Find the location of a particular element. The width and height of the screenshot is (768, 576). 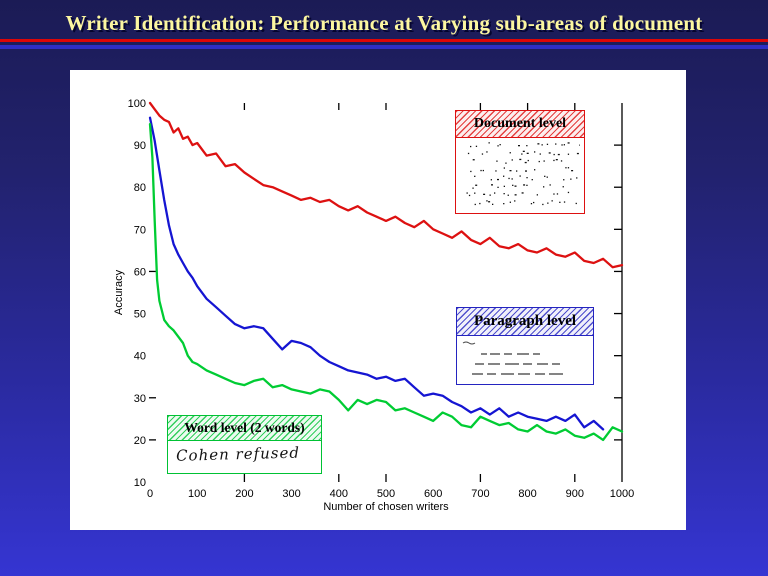

paragraph-level-annotation-box: Paragraph level is located at coordinates (525, 346).